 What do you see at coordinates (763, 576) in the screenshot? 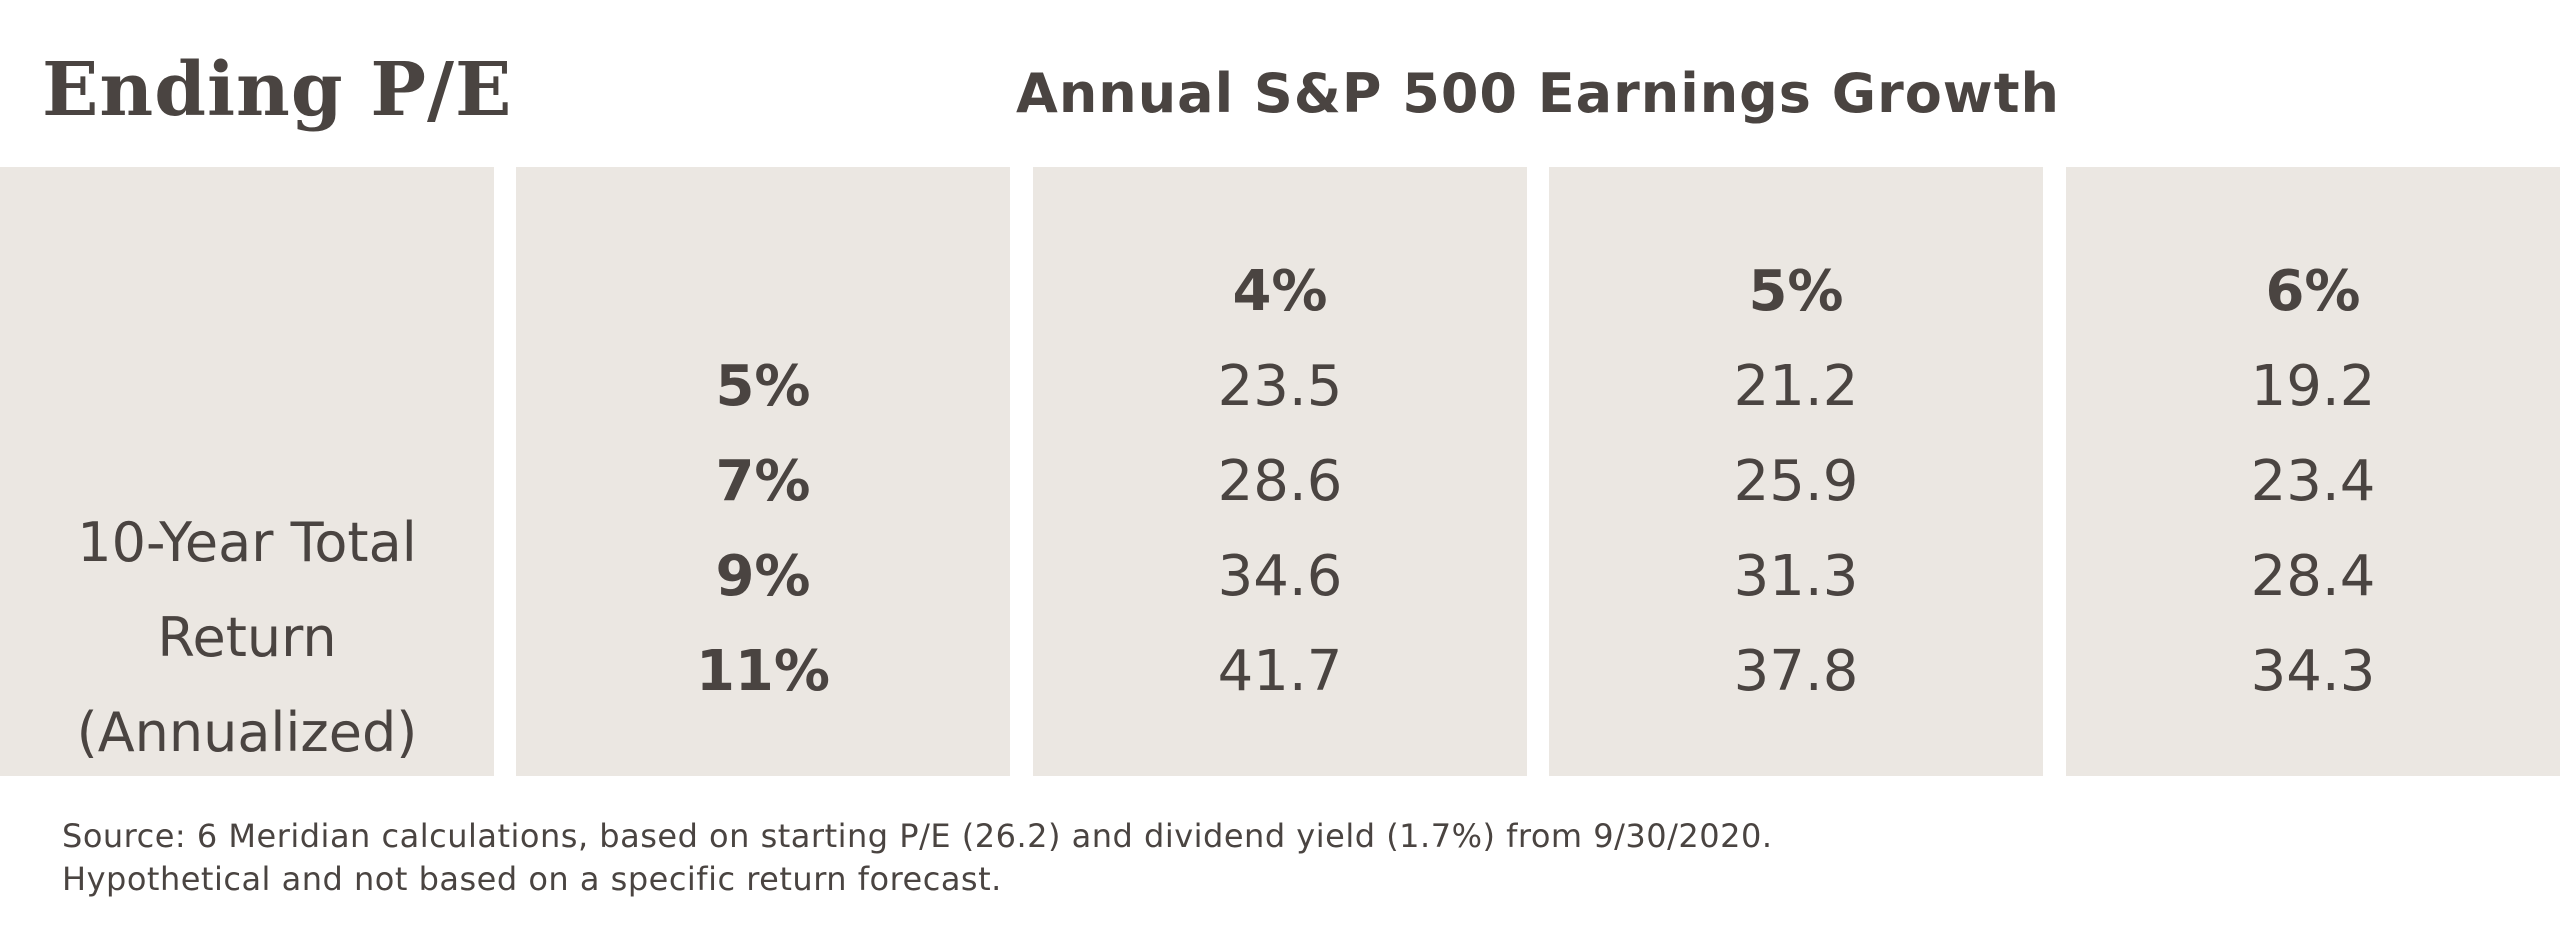
I see `row-label: 9%` at bounding box center [763, 576].